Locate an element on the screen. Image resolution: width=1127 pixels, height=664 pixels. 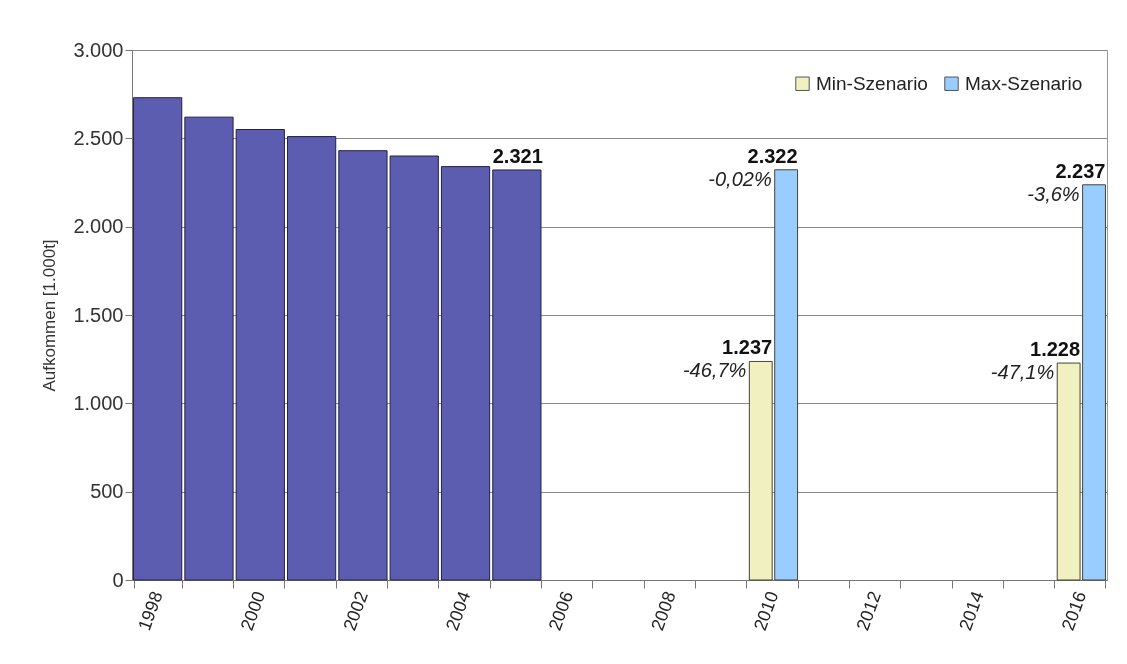
x-tick-label: 2002 is located at coordinates (355, 611).